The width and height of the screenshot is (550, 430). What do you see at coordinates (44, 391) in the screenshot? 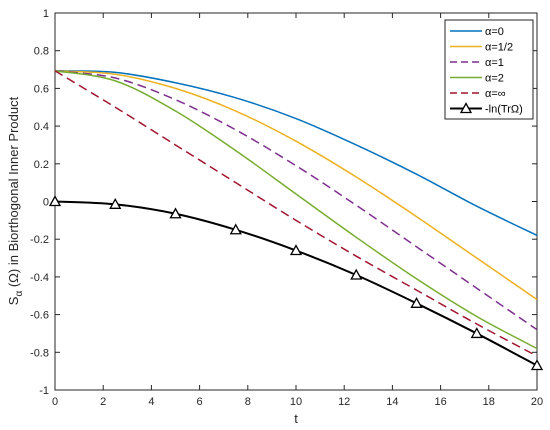
I see `y-tick-label: -1` at bounding box center [44, 391].